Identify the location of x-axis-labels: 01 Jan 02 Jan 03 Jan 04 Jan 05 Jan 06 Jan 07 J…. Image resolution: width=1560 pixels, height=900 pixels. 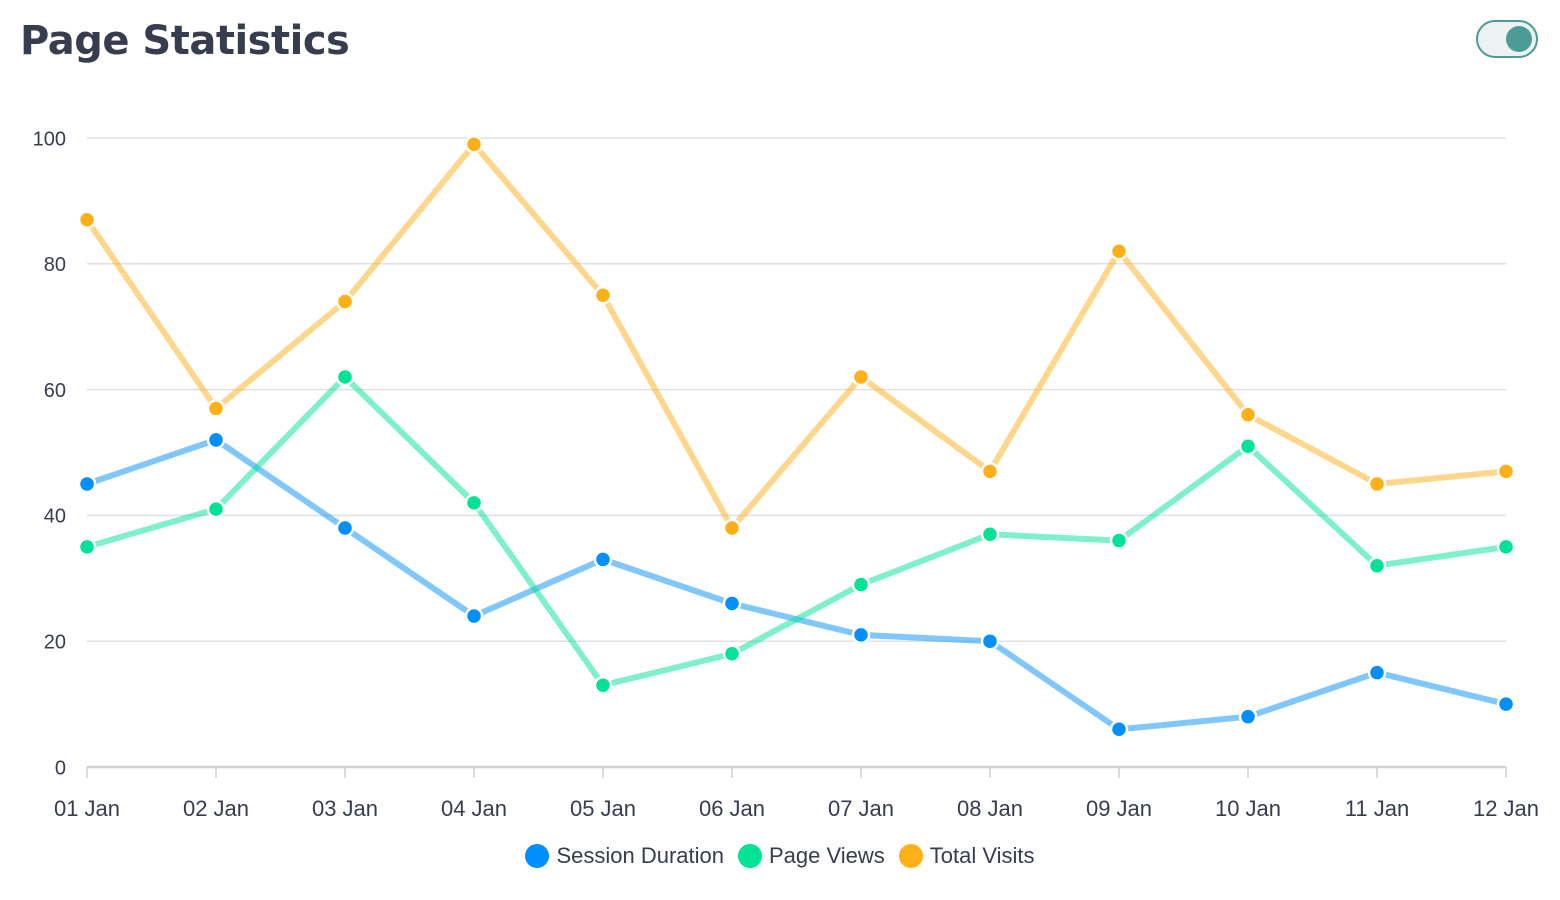
(796, 808).